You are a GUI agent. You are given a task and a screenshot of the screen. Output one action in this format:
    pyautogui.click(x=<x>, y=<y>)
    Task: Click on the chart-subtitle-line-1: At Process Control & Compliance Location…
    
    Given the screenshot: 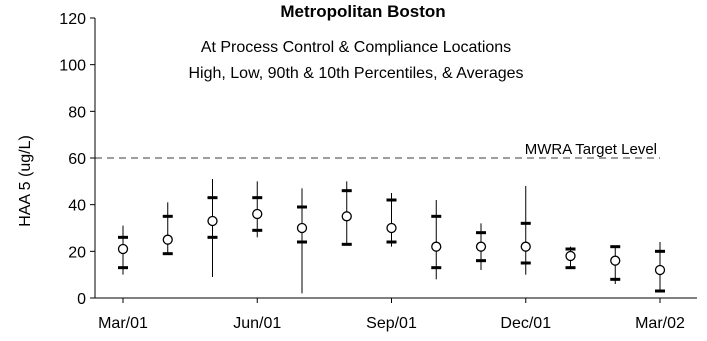 What is the action you would take?
    pyautogui.click(x=356, y=47)
    